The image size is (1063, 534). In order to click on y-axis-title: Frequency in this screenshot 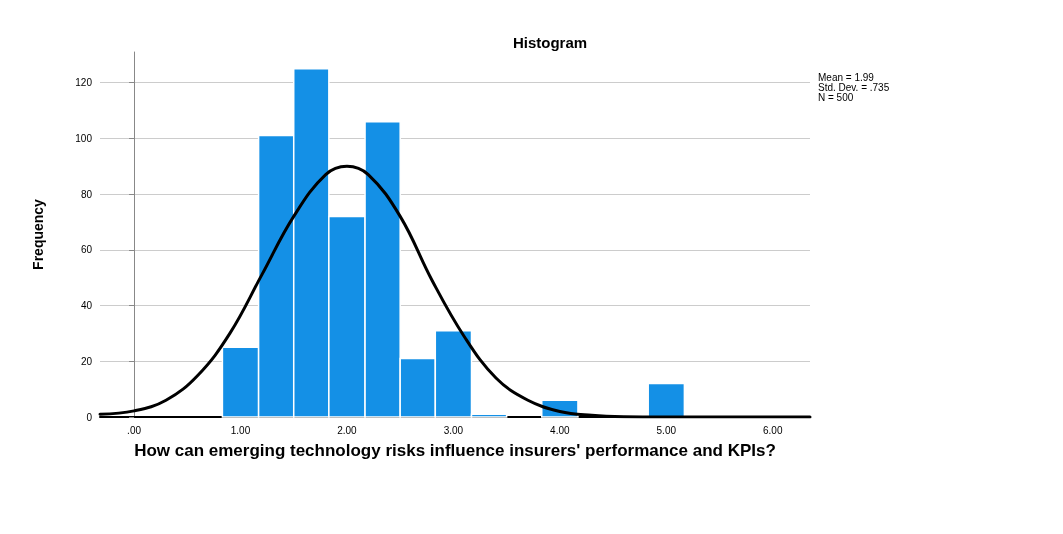, I will do `click(38, 234)`.